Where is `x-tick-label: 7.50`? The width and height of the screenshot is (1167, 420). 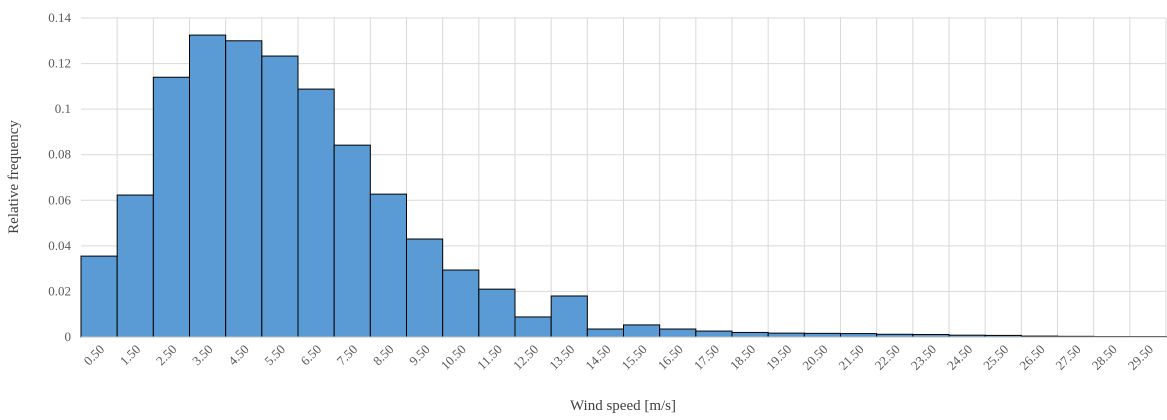 x-tick-label: 7.50 is located at coordinates (347, 355).